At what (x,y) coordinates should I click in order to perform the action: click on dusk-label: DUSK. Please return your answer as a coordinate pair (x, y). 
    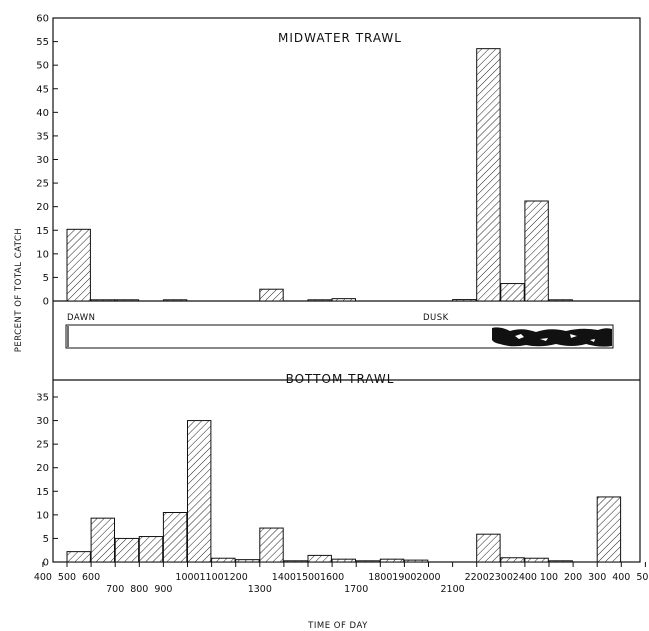
    Looking at the image, I should click on (436, 318).